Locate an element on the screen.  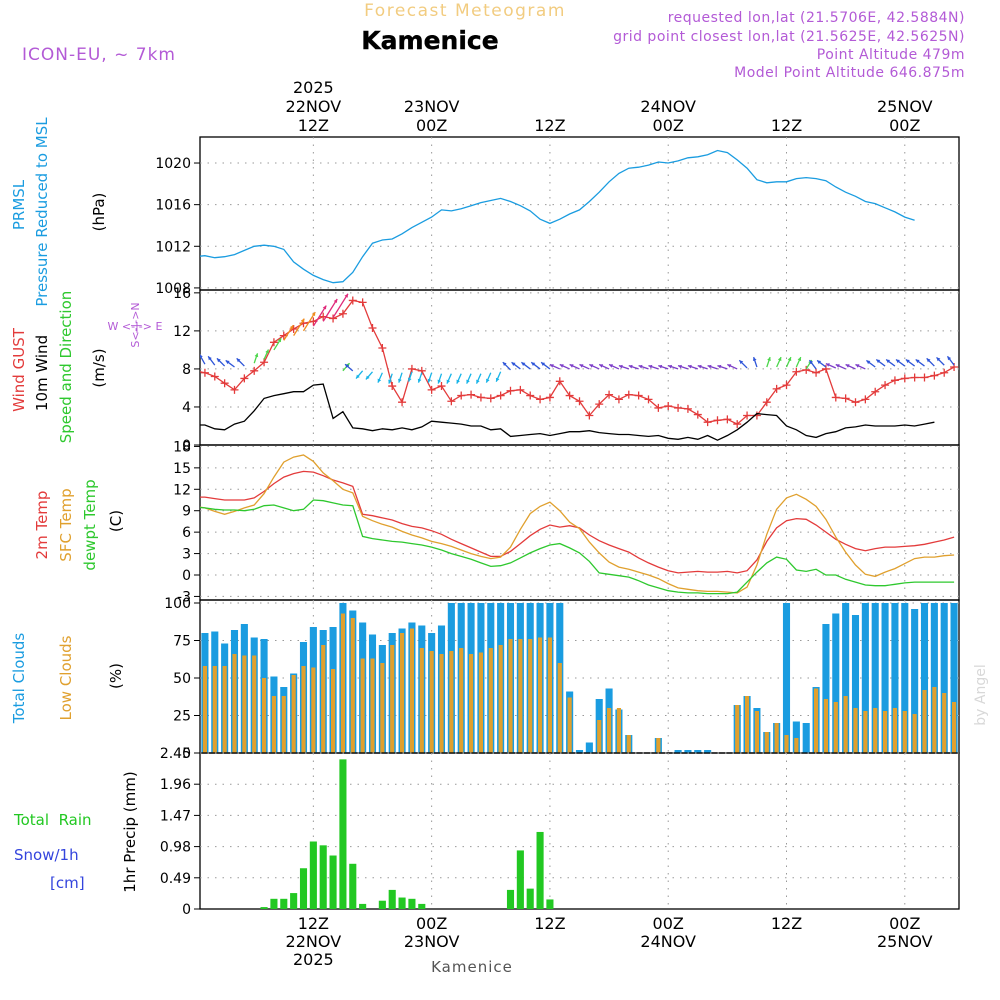
series-line-sfc-temp is located at coordinates (577, 524).